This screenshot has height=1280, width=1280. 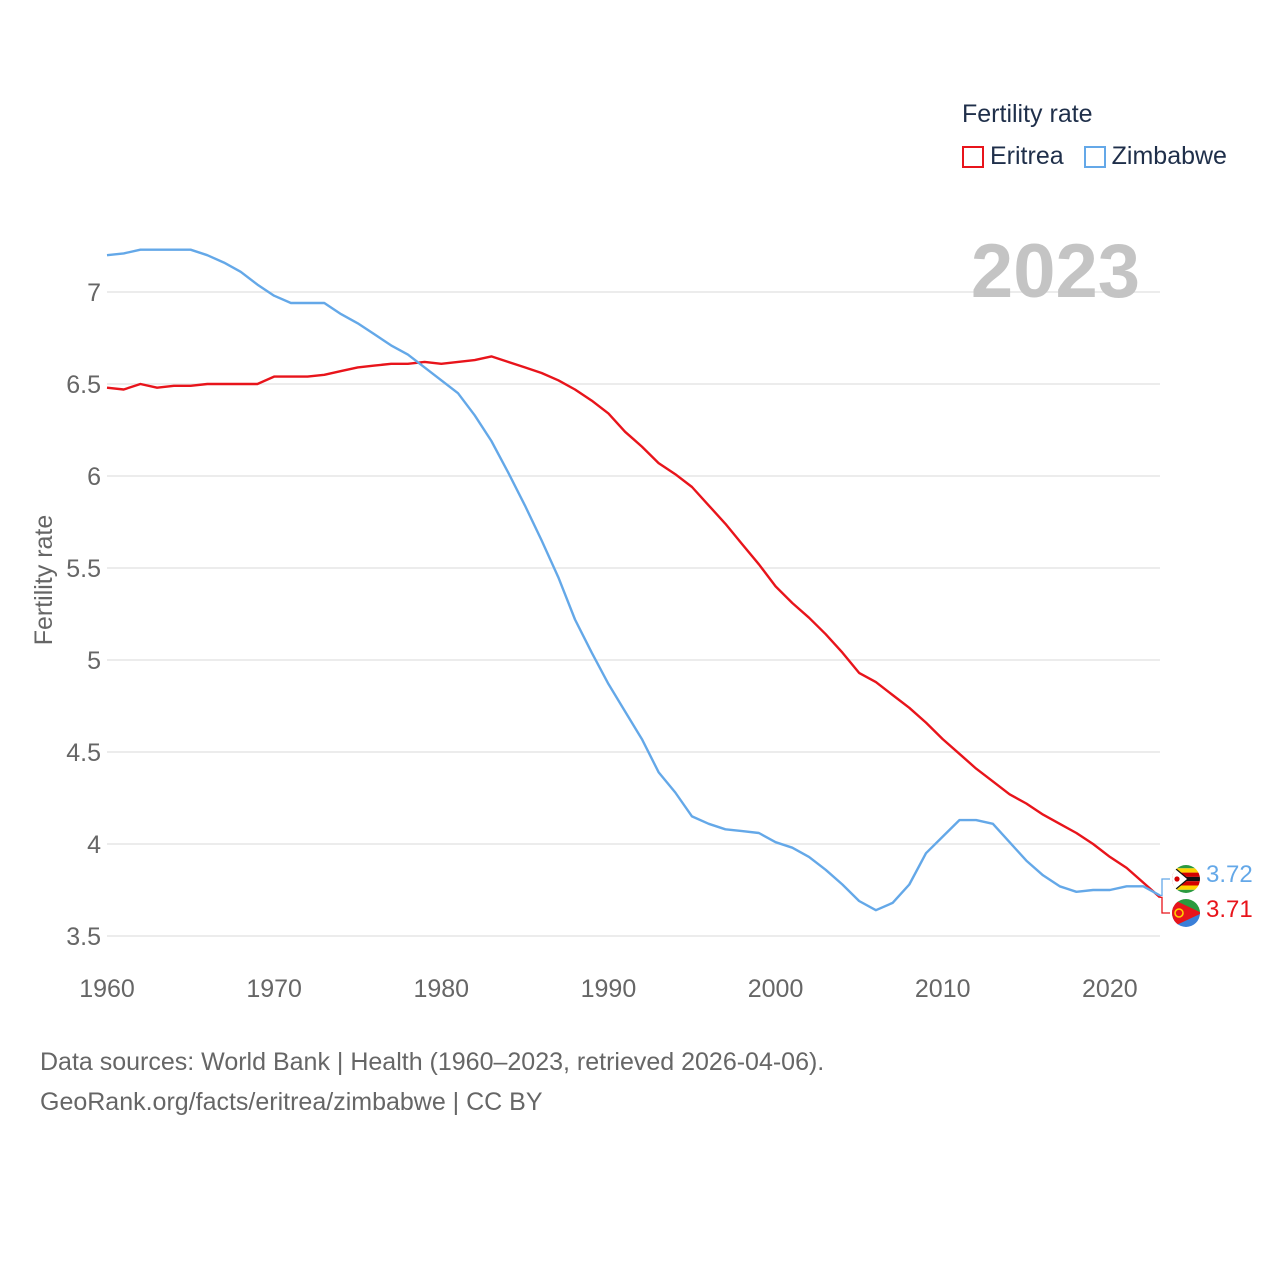 I want to click on y-tick-label: 5, so click(x=94, y=661).